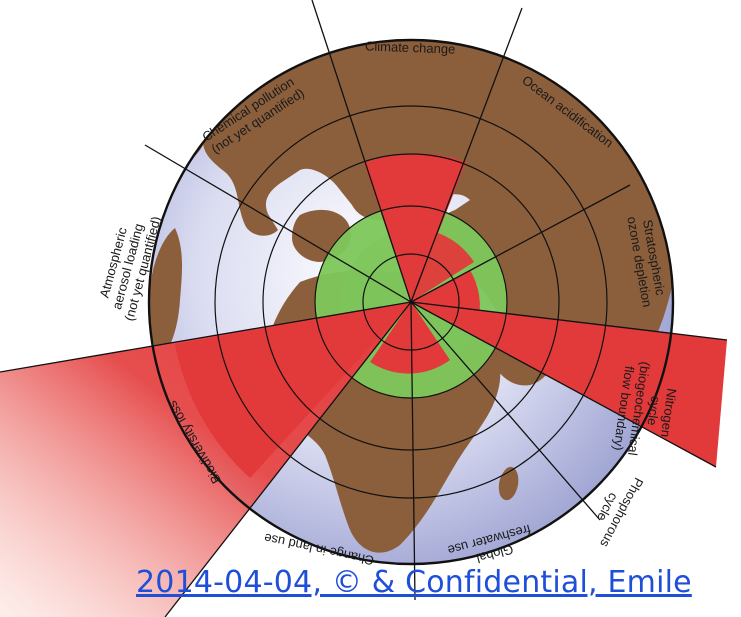  Describe the element at coordinates (442, 267) in the screenshot. I see `wedge-ocean-acid-small` at that location.